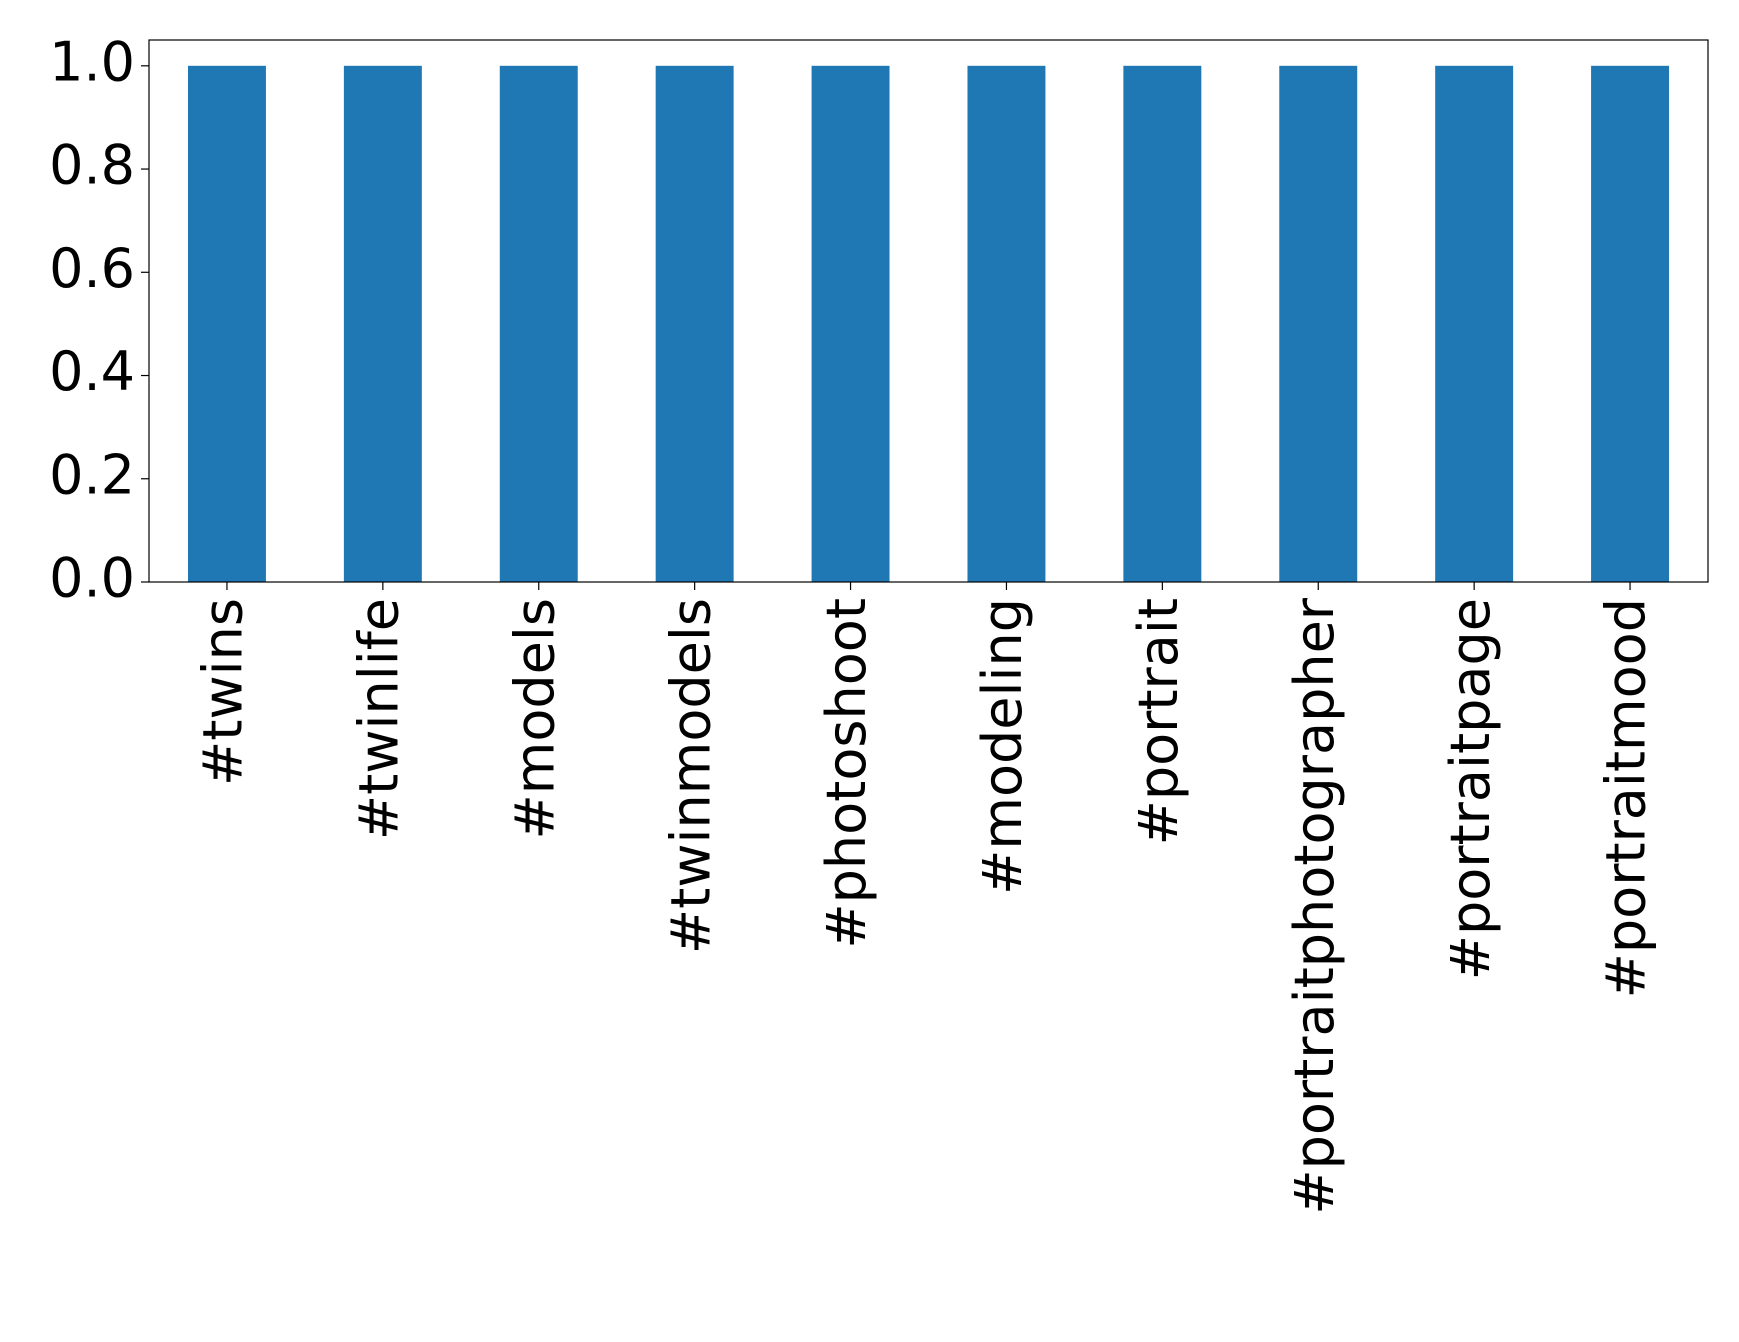  I want to click on x-tick-label: #models, so click(534, 719).